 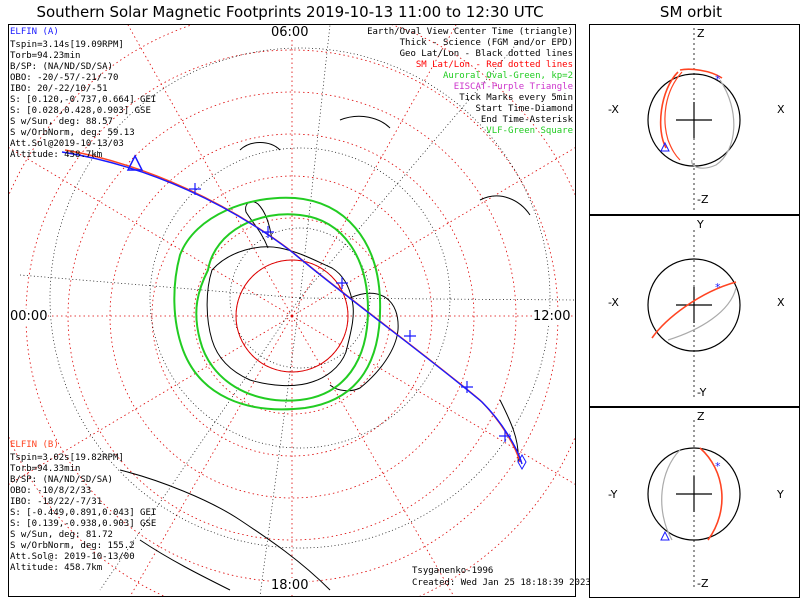 What do you see at coordinates (72, 133) in the screenshot?
I see `elfin-a-line: S w/OrbNorm, deg: 59.13` at bounding box center [72, 133].